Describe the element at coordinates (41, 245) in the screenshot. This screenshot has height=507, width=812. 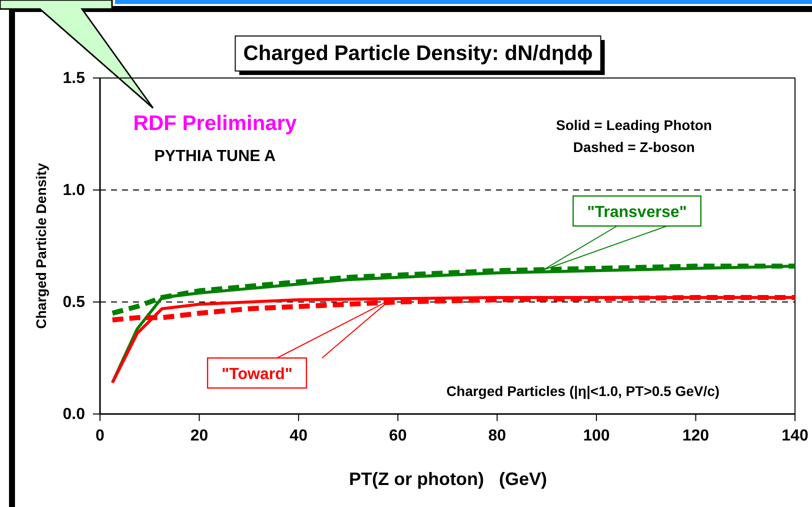
I see `y-axis-title: Charged Particle Density` at that location.